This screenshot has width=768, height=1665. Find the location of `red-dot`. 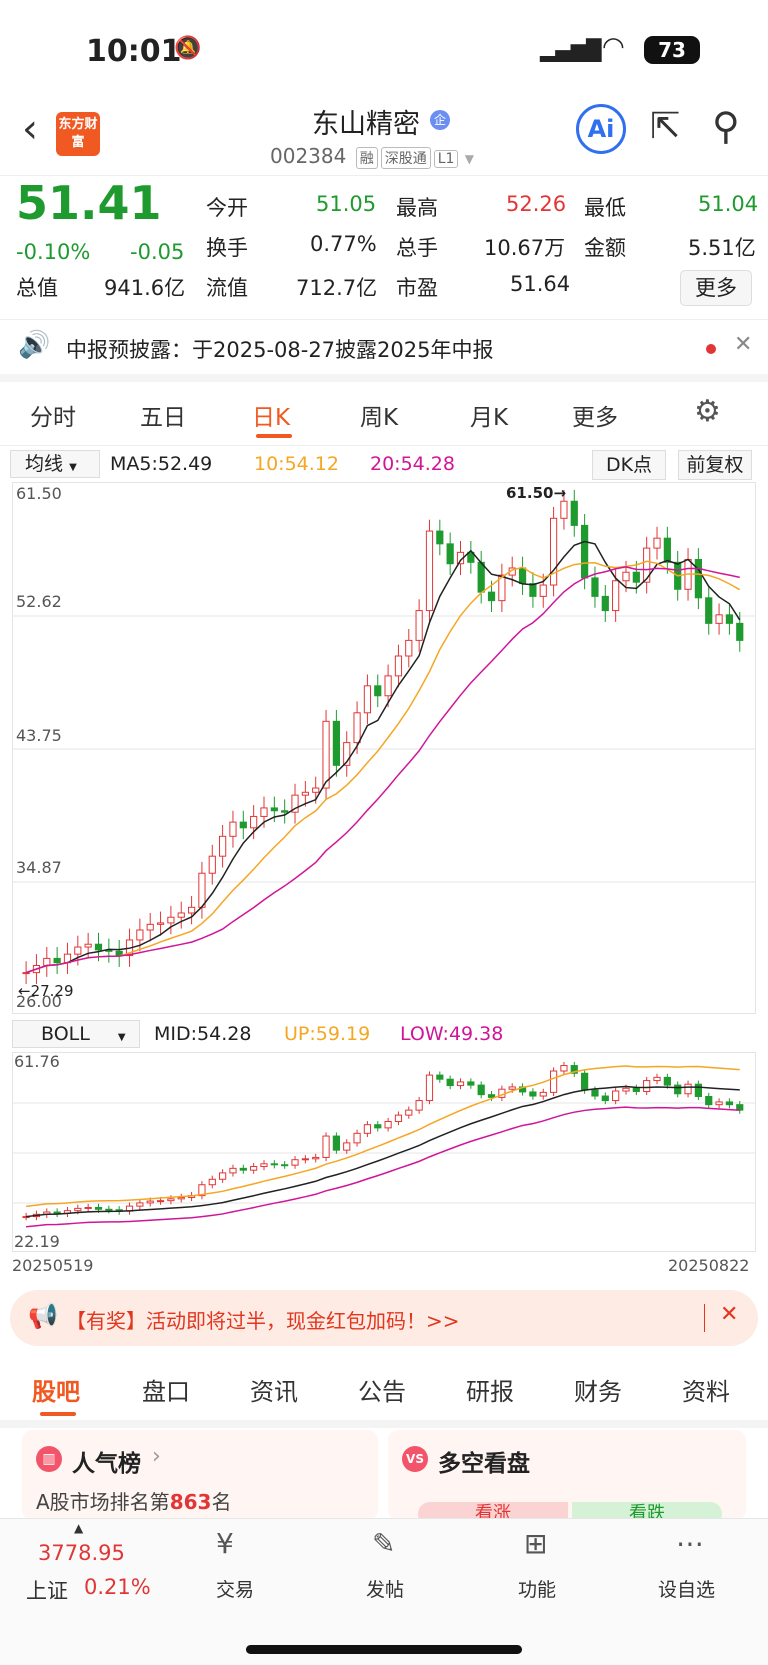

red-dot is located at coordinates (711, 349).